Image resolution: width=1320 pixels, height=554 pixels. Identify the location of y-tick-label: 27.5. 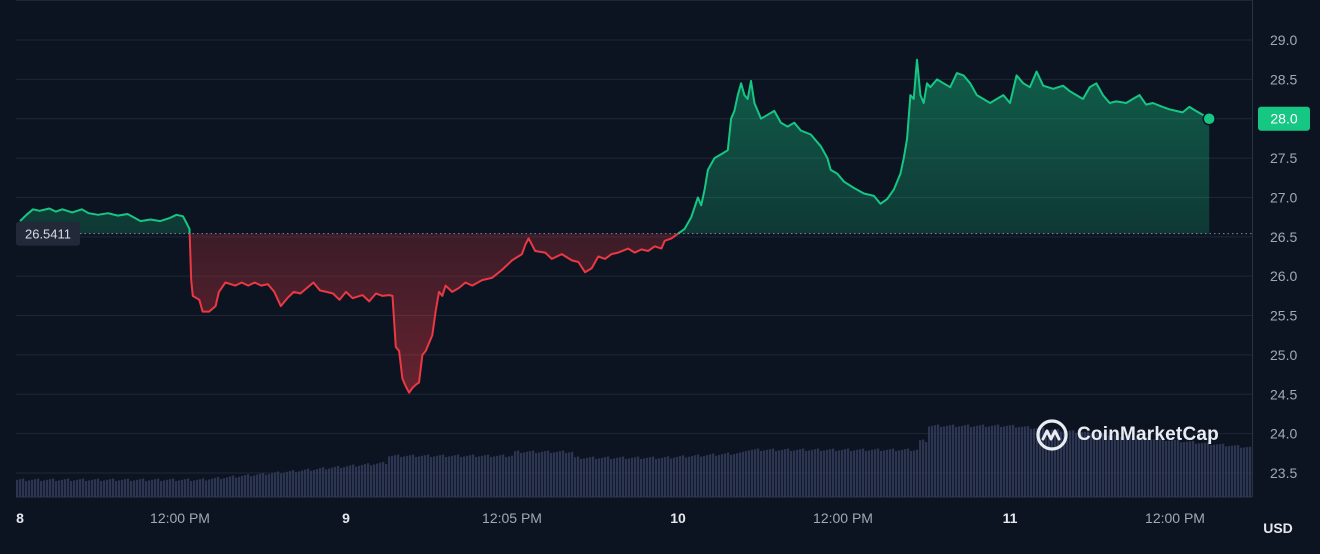
(1283, 158).